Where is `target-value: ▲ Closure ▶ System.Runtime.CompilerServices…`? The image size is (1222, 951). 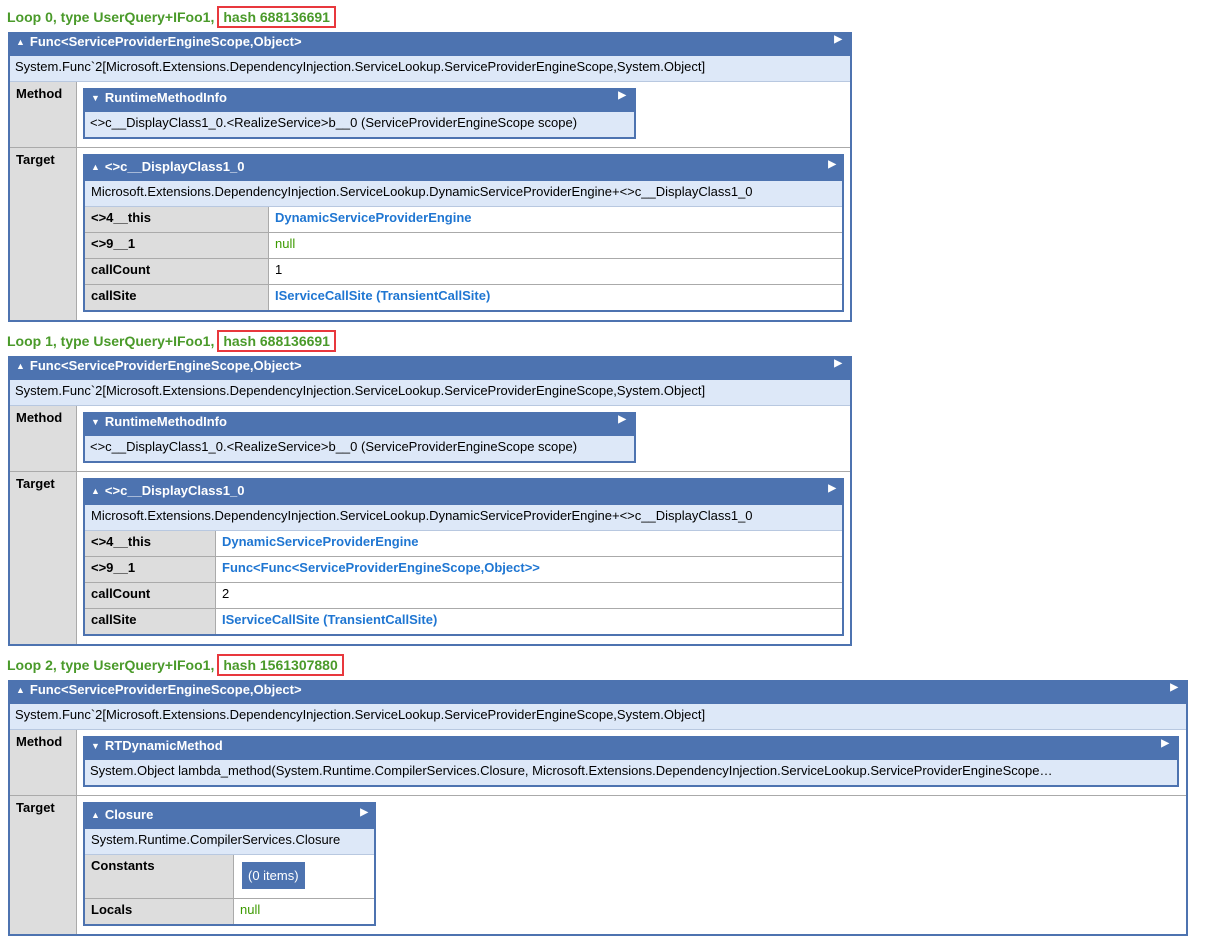
target-value: ▲ Closure ▶ System.Runtime.CompilerServices… is located at coordinates (631, 865).